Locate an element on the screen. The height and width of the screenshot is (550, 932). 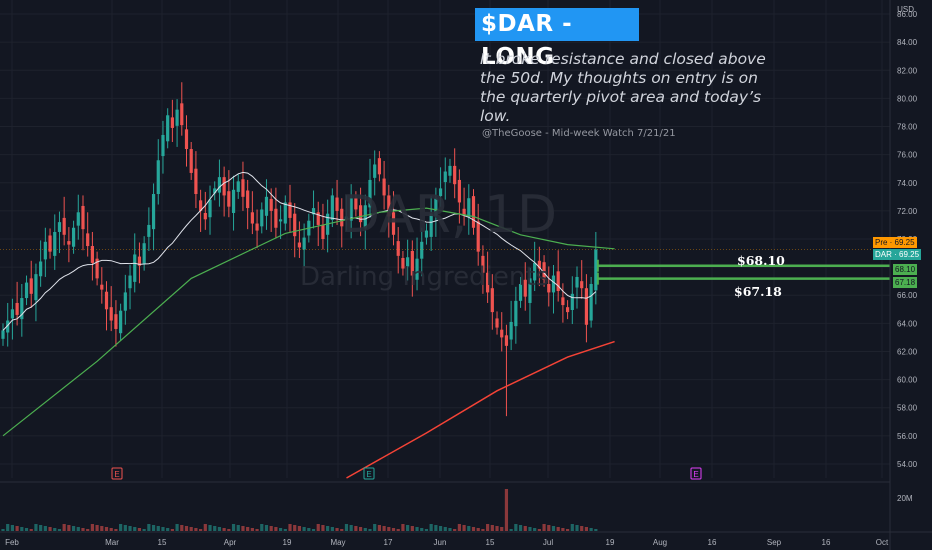
volume-bars is located at coordinates (299, 510).